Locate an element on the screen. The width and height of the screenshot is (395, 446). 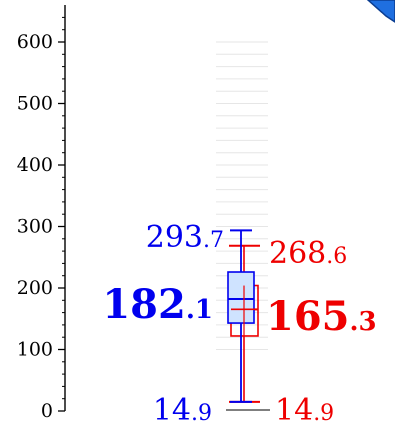
red-min-label: 14.9 is located at coordinates (304, 410).